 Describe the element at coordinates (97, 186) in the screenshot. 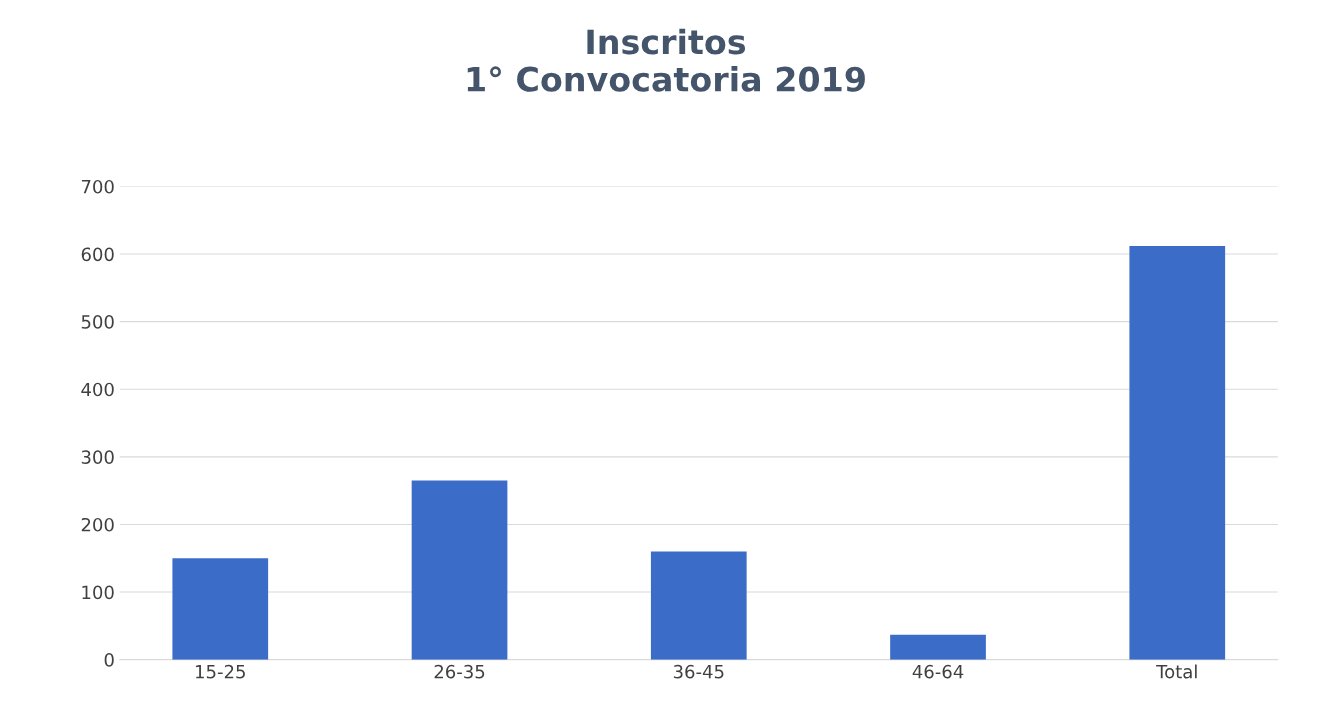

I see `y-tick-label: 700` at that location.